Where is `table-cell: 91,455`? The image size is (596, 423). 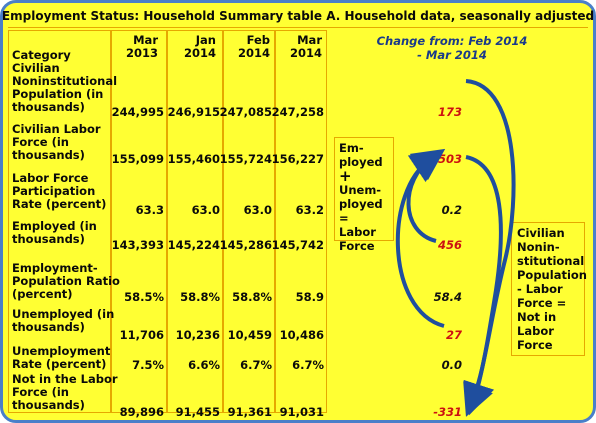 table-cell: 91,455 is located at coordinates (197, 412).